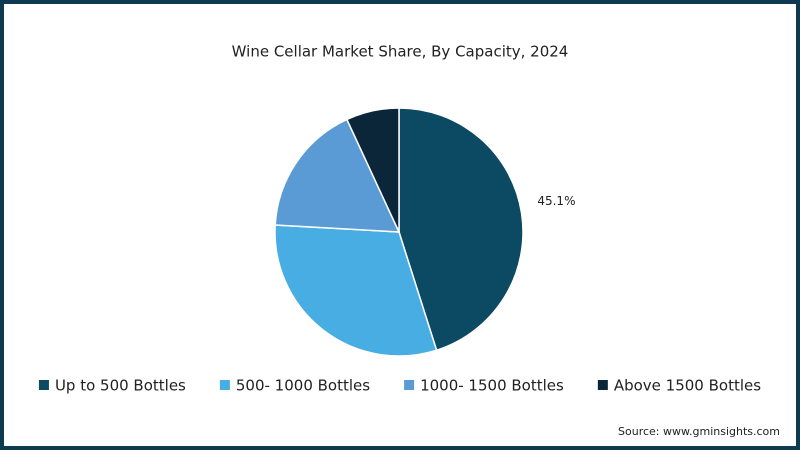 This screenshot has height=454, width=800. What do you see at coordinates (492, 386) in the screenshot?
I see `legend-label: 1000- 1500 Bottles` at bounding box center [492, 386].